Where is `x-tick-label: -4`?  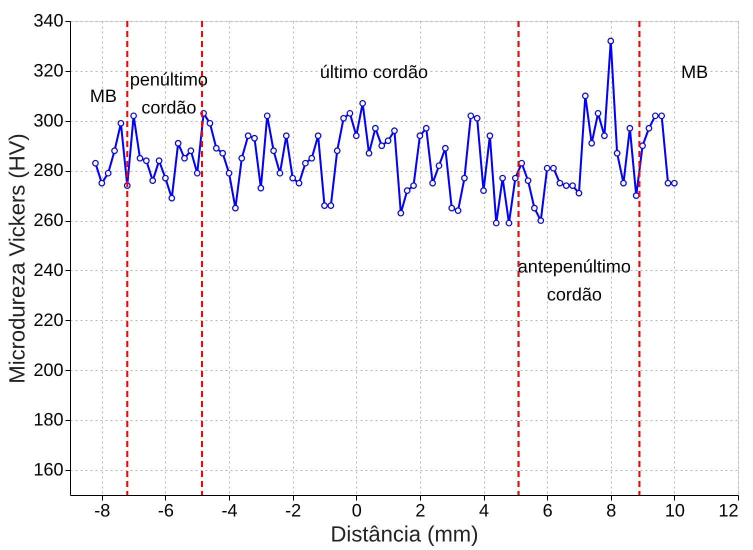
x-tick-label: -4 is located at coordinates (230, 510).